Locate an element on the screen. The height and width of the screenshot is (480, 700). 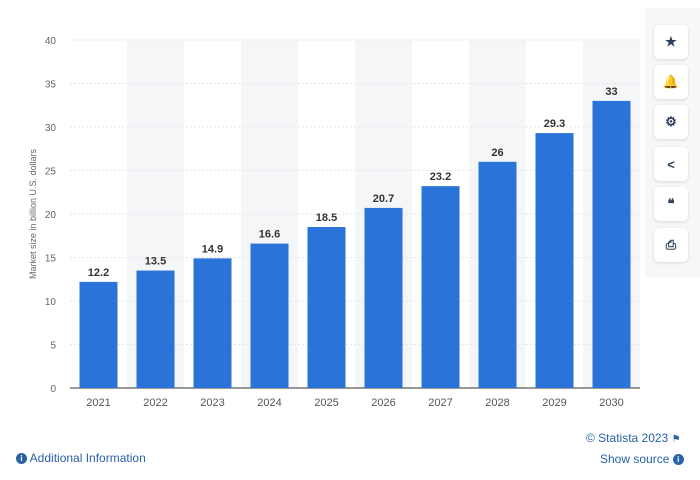
x-tick-label: 2027 is located at coordinates (440, 403).